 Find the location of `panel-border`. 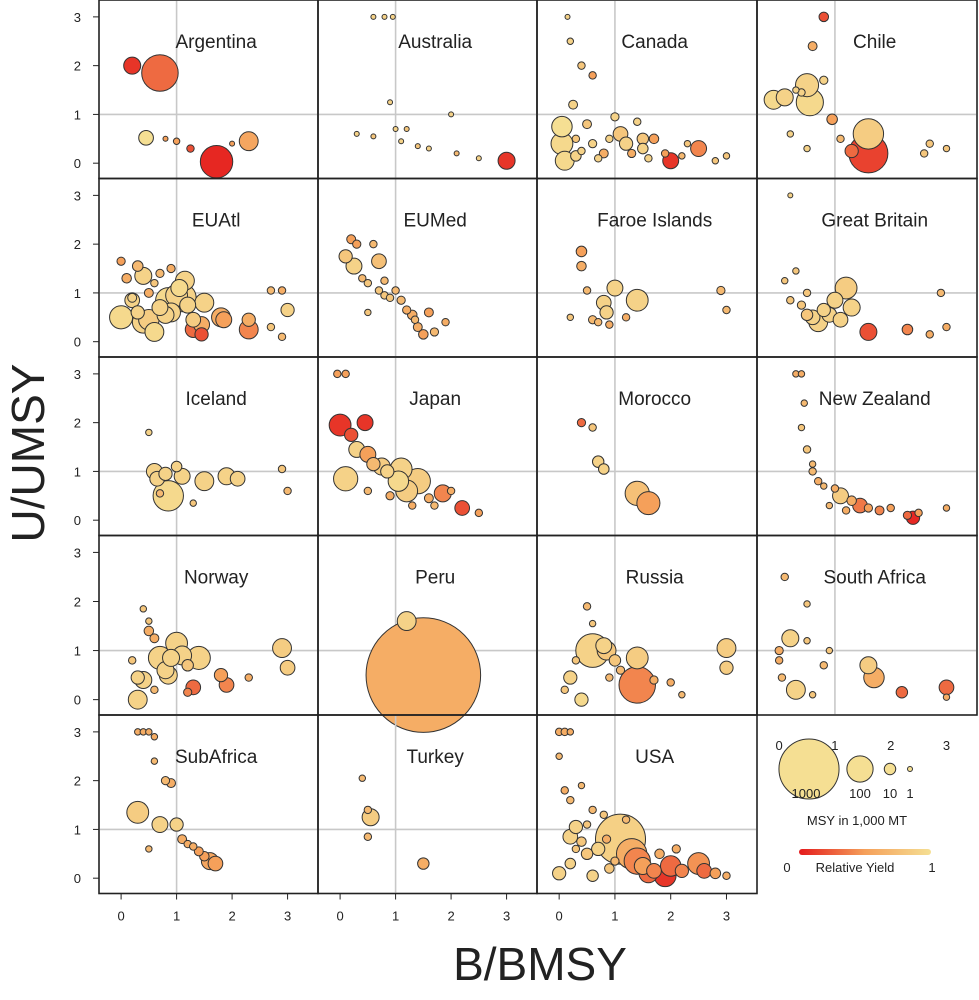

panel-border is located at coordinates (867, 625).